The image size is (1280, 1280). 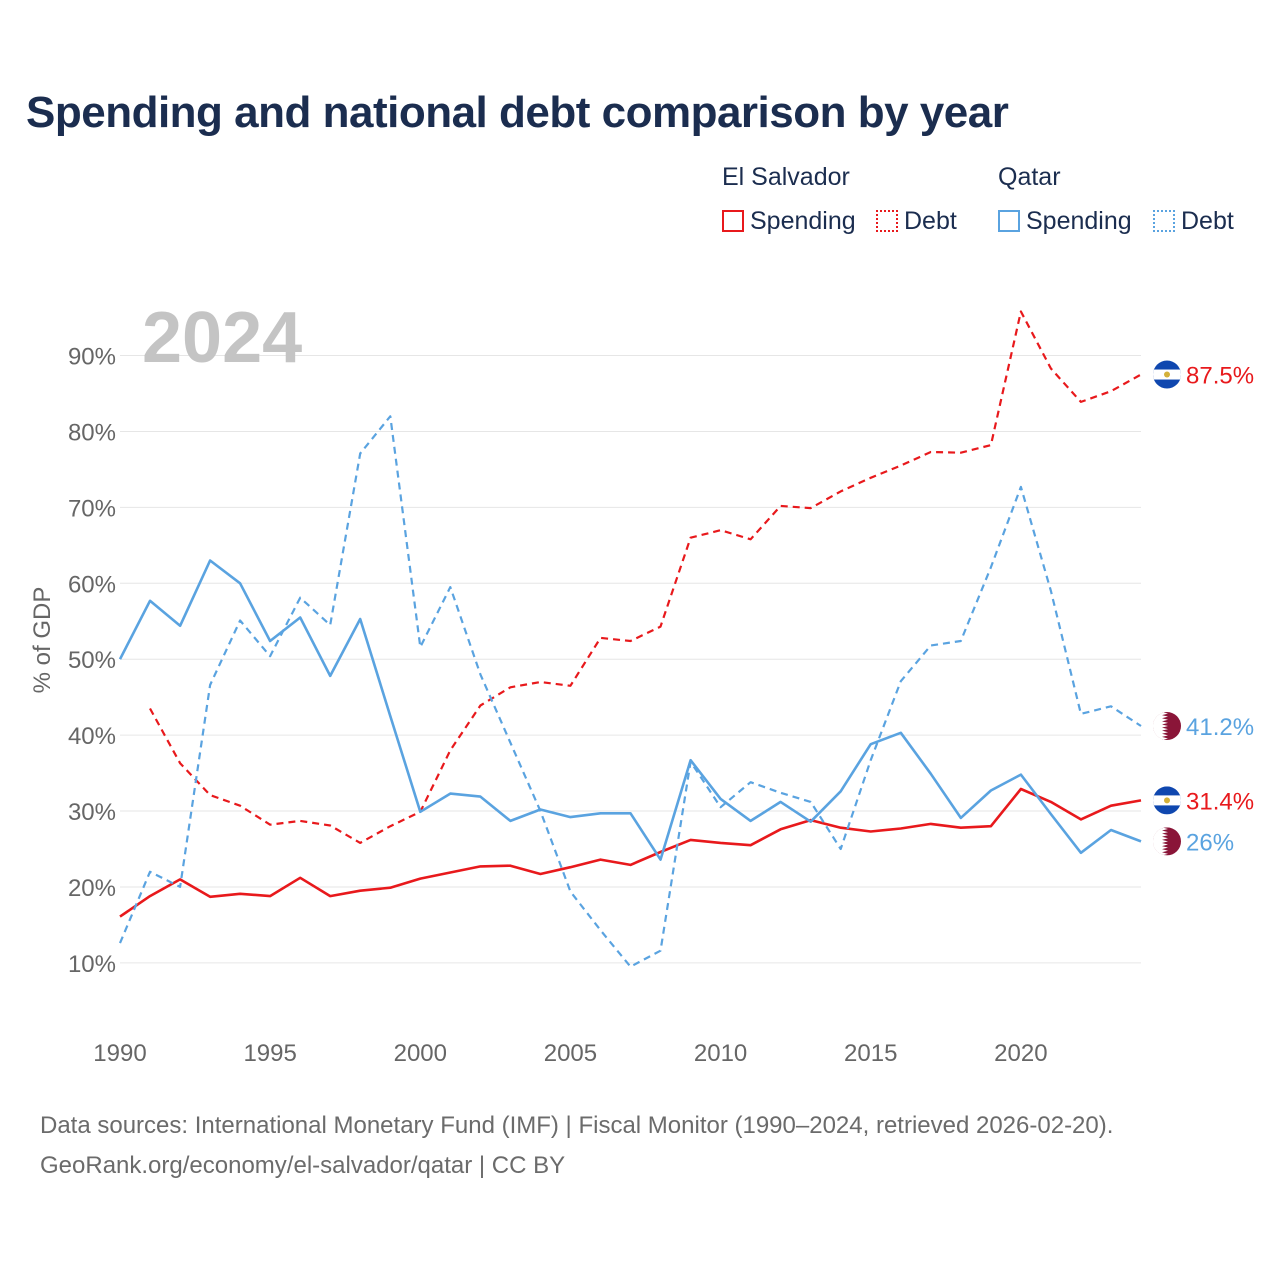 I want to click on x-tick-label: 1990, so click(x=119, y=1053).